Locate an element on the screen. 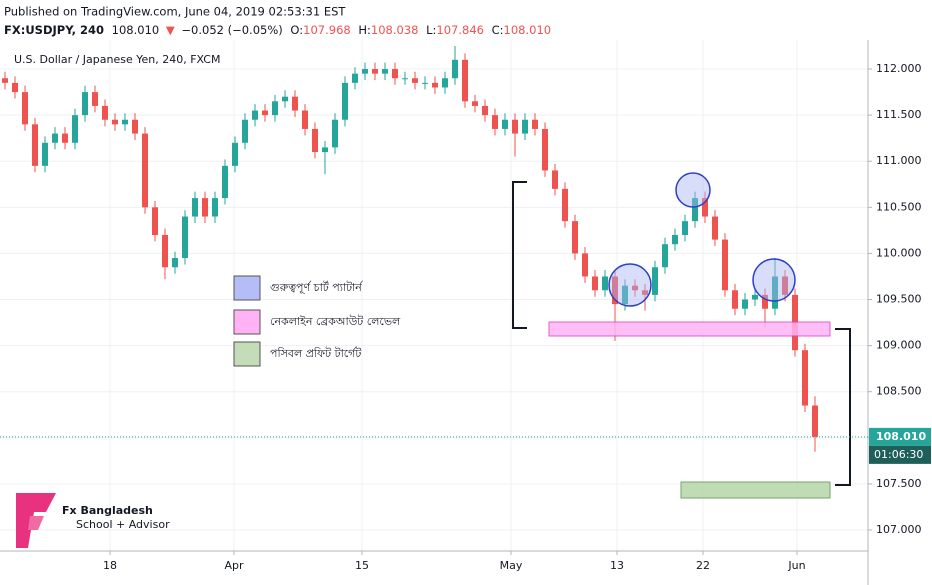 This screenshot has width=932, height=585. y-tick-label: 111.000 is located at coordinates (899, 160).